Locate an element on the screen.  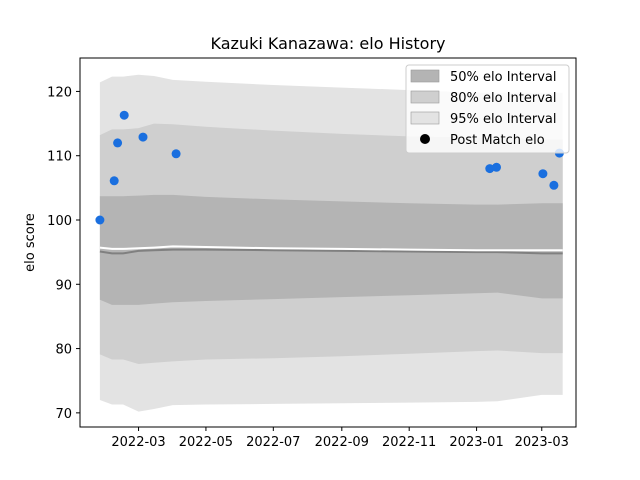
chart-title: Kazuki Kanazawa: elo History is located at coordinates (328, 43).